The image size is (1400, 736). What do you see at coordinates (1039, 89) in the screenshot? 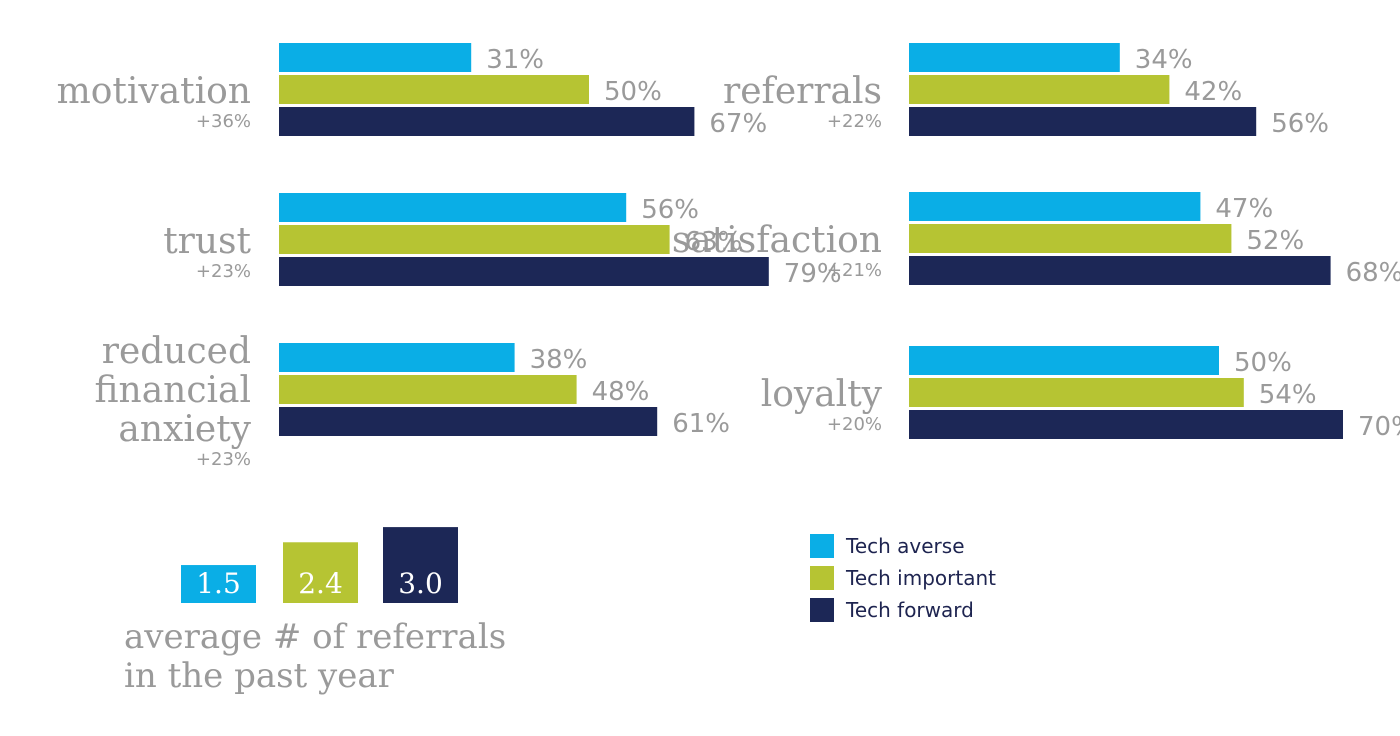
I see `bar-referrals-tech-important` at bounding box center [1039, 89].